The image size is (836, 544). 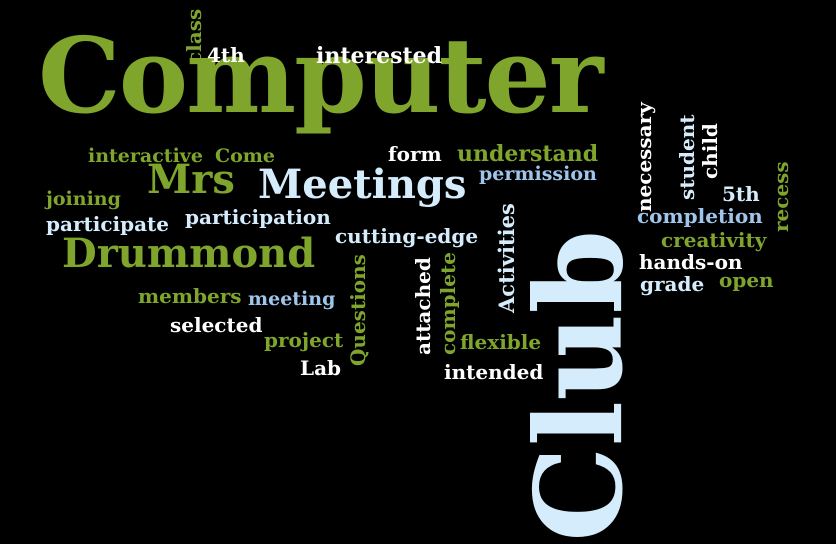 What do you see at coordinates (579, 385) in the screenshot?
I see `word-club: Club` at bounding box center [579, 385].